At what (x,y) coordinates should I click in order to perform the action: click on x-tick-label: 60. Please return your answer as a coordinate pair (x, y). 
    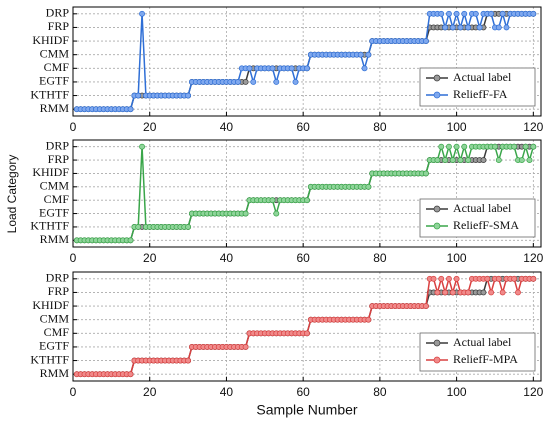
    Looking at the image, I should click on (303, 127).